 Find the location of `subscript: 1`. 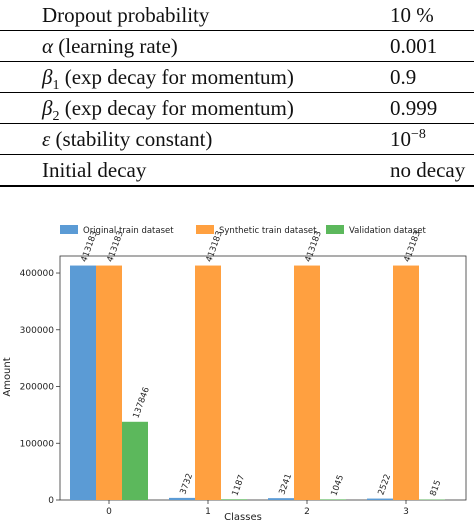

subscript: 1 is located at coordinates (56, 86).